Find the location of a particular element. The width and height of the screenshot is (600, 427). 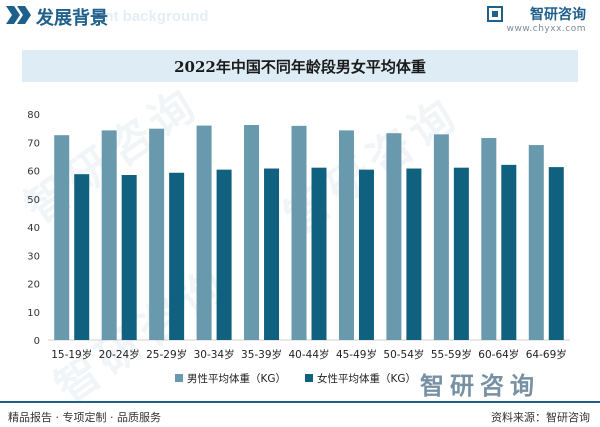

data-source: 资料来源：智研咨询 is located at coordinates (540, 417).